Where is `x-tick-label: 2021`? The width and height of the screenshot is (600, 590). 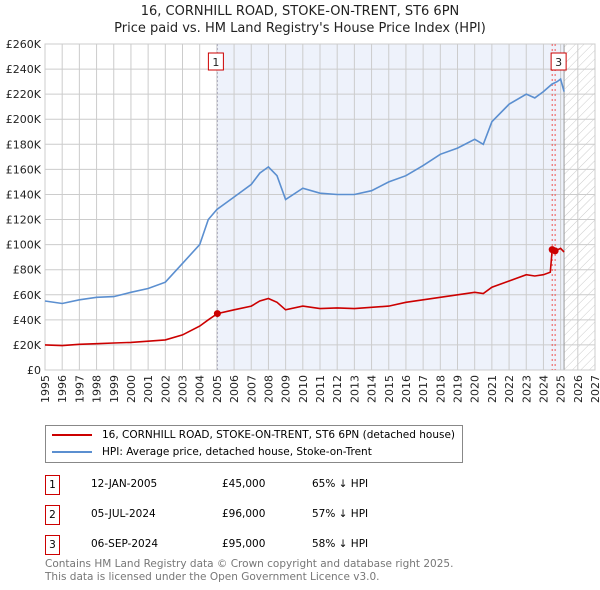 x-tick-label: 2021 is located at coordinates (492, 389).